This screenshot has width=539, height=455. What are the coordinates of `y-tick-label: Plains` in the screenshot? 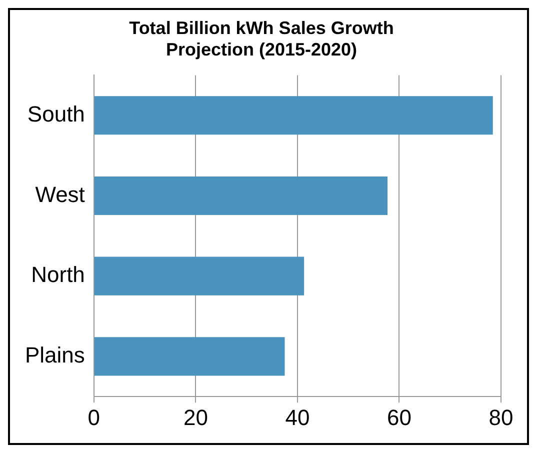 It's located at (55, 355).